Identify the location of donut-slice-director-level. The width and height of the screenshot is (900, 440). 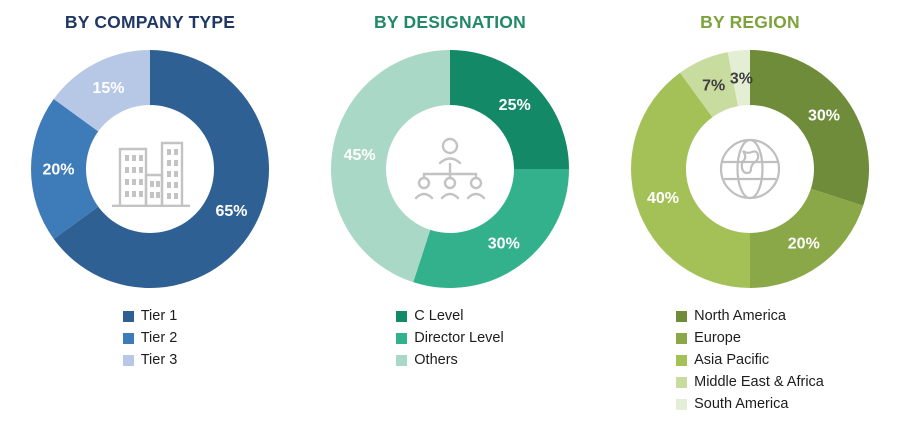
(491, 228).